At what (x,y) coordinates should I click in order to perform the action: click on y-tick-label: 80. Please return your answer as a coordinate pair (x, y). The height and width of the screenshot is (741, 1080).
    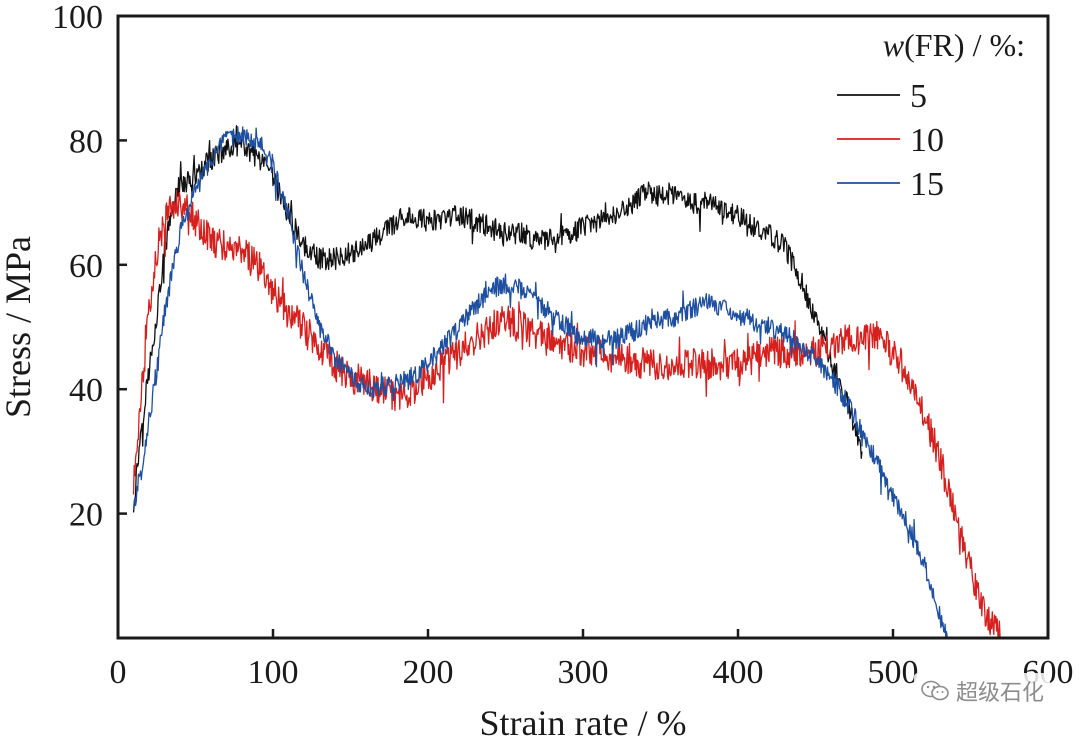
    Looking at the image, I should click on (86, 141).